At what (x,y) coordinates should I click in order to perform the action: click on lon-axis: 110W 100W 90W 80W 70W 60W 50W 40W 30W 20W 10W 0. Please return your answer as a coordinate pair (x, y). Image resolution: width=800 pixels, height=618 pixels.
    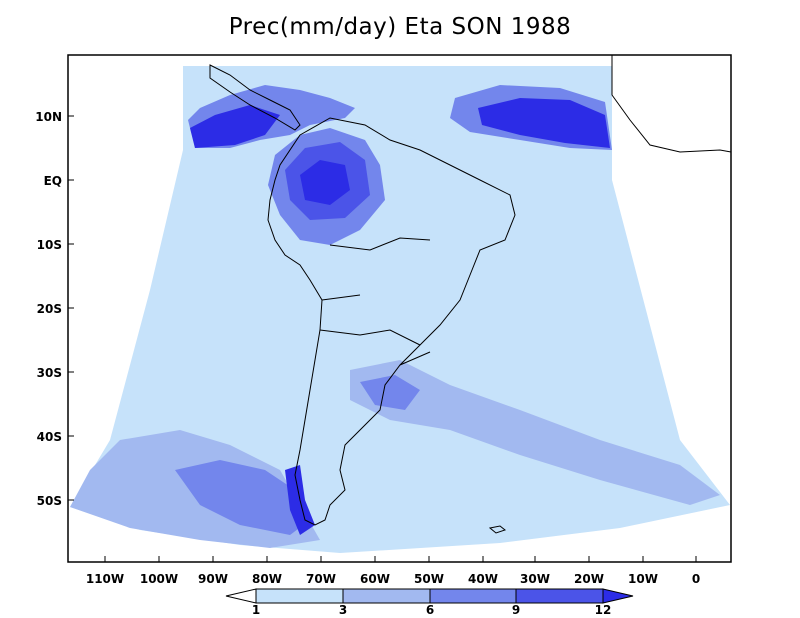
    Looking at the image, I should click on (393, 571).